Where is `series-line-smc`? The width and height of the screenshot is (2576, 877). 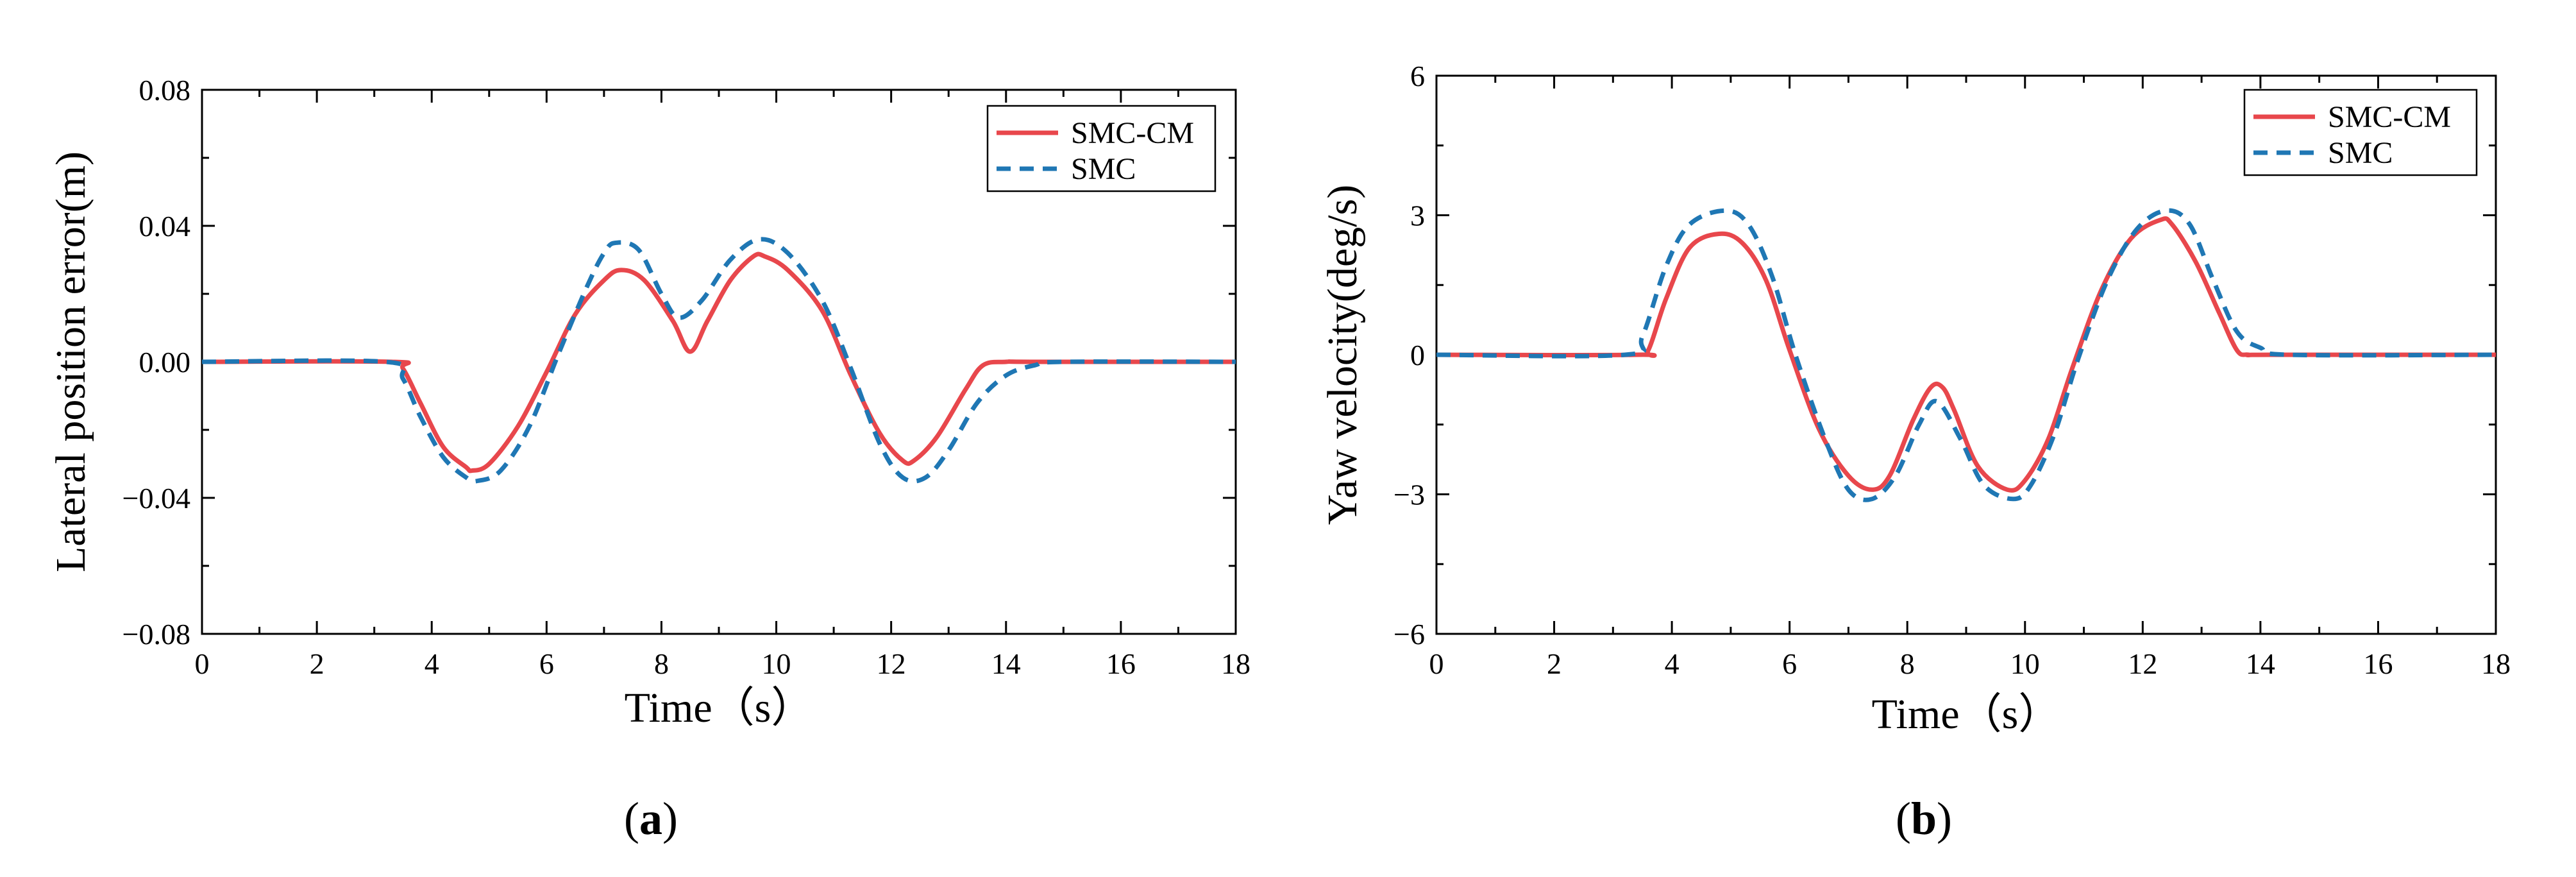 series-line-smc is located at coordinates (1966, 355).